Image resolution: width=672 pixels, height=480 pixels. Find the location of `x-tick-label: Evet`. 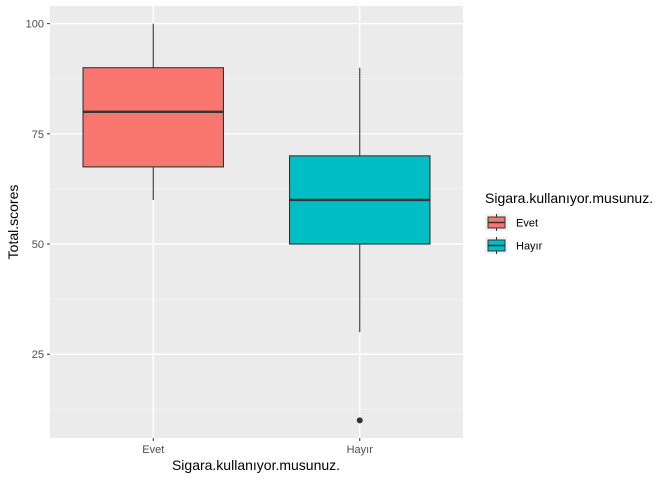

x-tick-label: Evet is located at coordinates (153, 450).